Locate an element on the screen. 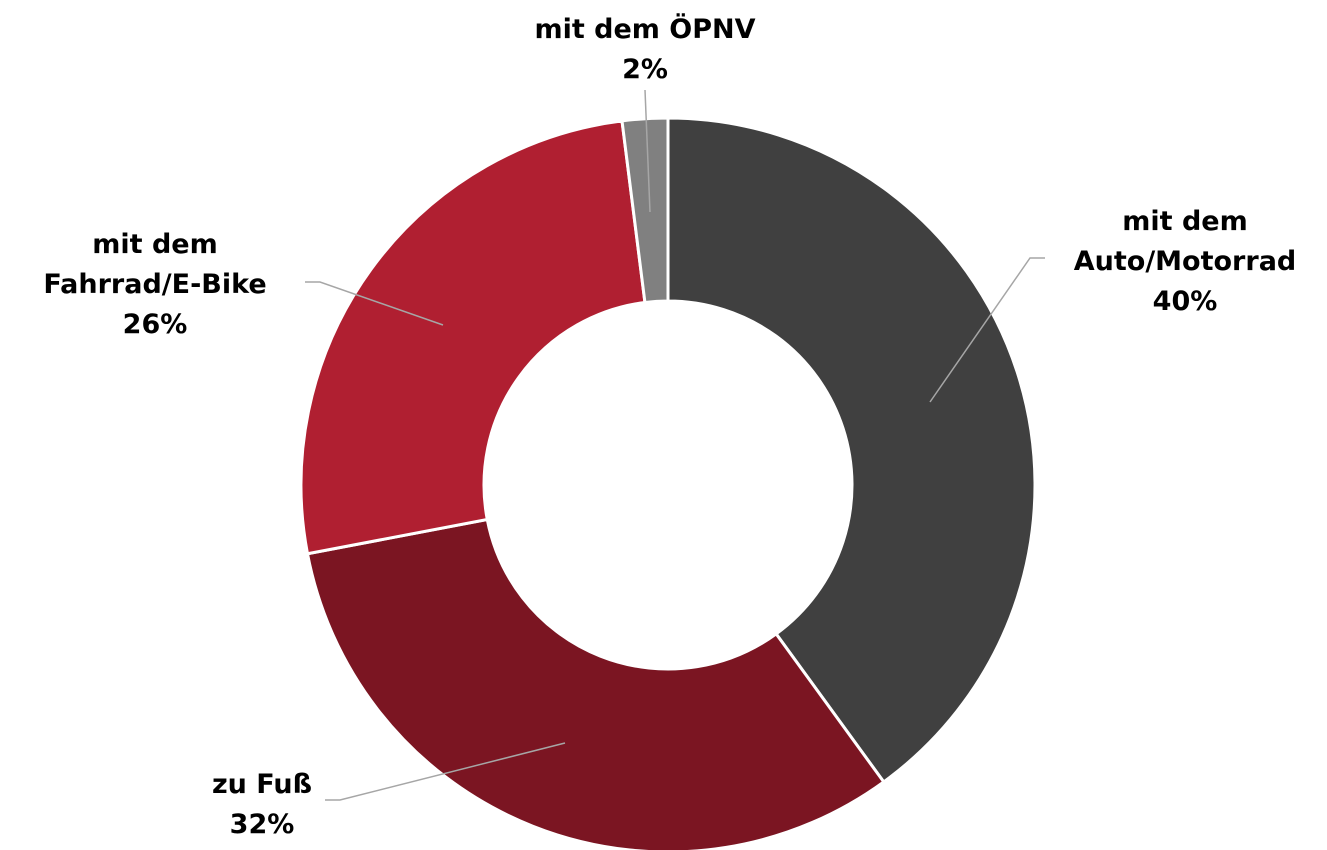 Image resolution: width=1327 pixels, height=850 pixels. category-label: mit dem Auto/Motorrad is located at coordinates (1185, 241).